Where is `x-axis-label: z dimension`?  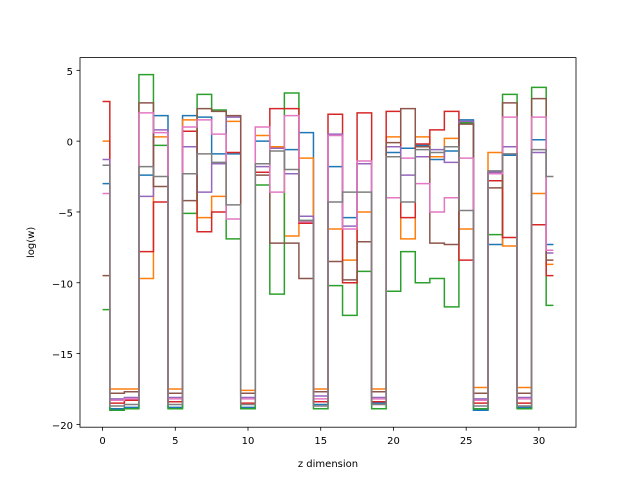
x-axis-label: z dimension is located at coordinates (328, 464).